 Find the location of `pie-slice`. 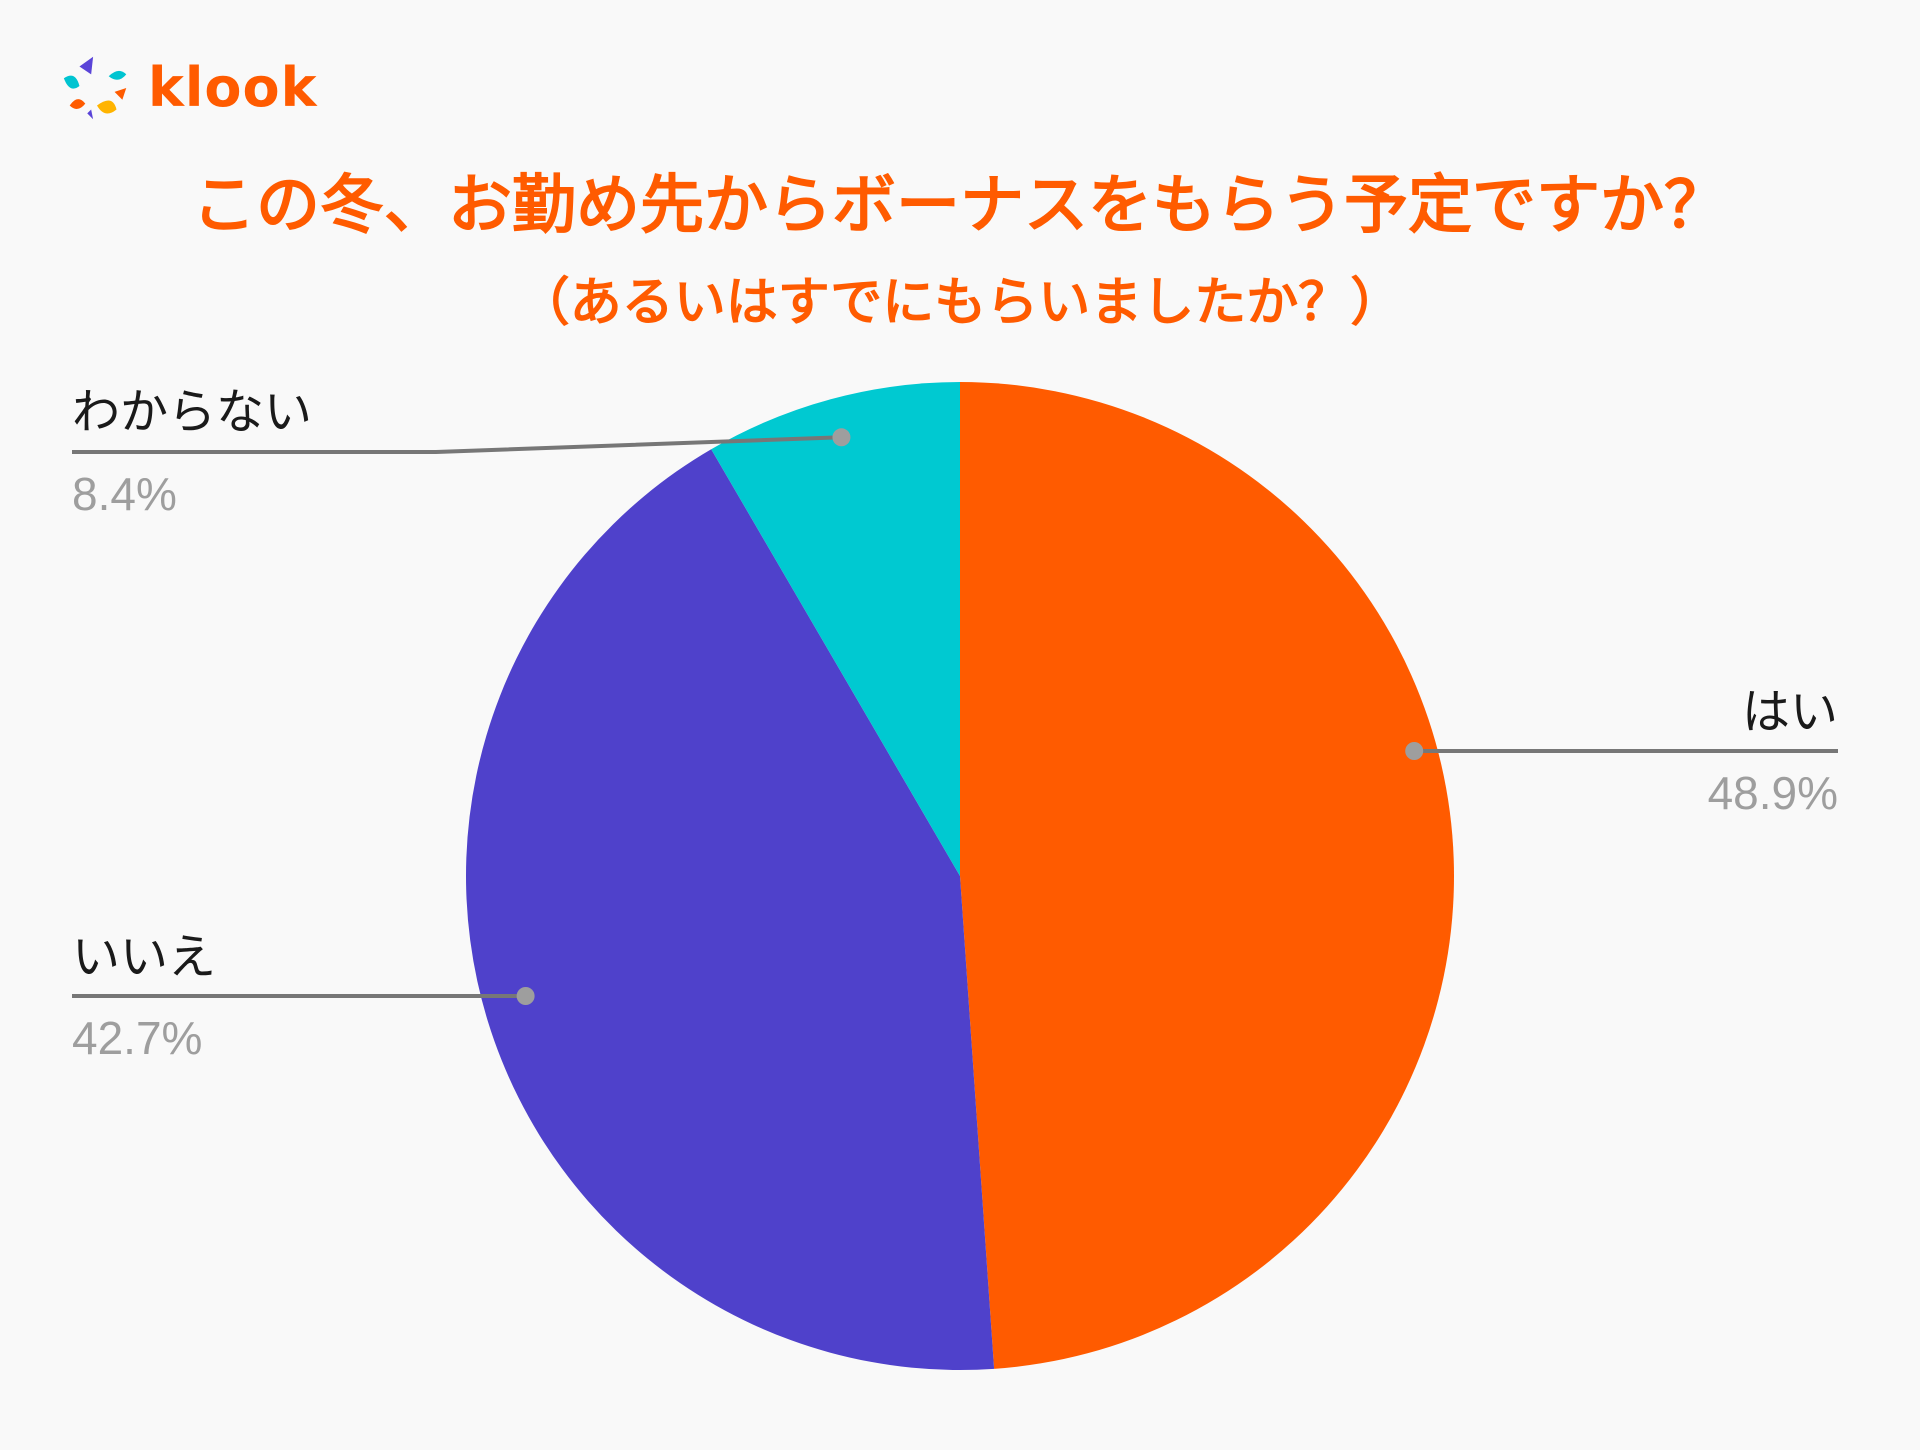

pie-slice is located at coordinates (835, 629).